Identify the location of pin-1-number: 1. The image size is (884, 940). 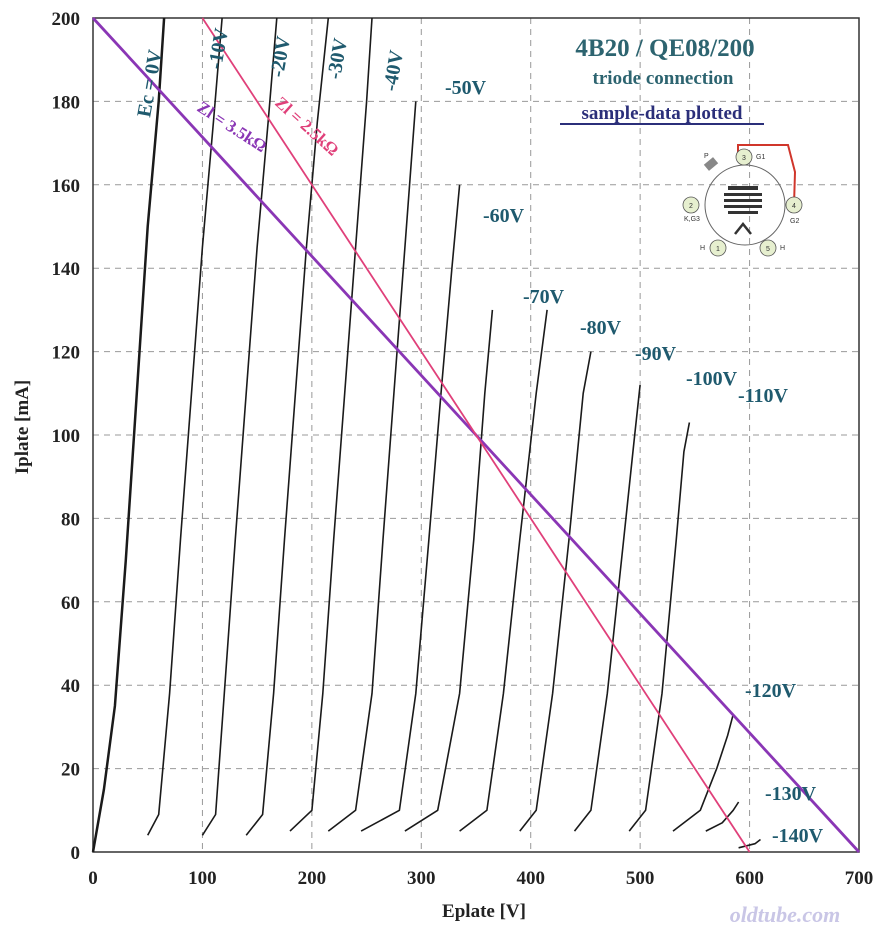
(718, 249).